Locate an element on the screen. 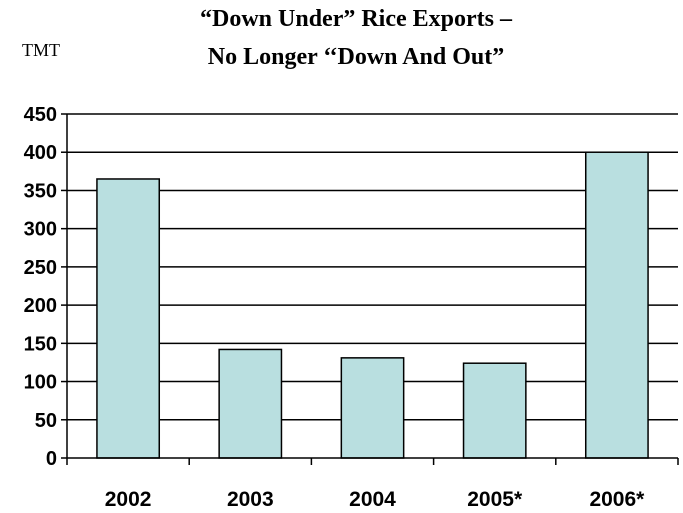  y-tick-label: 100 is located at coordinates (40, 383).